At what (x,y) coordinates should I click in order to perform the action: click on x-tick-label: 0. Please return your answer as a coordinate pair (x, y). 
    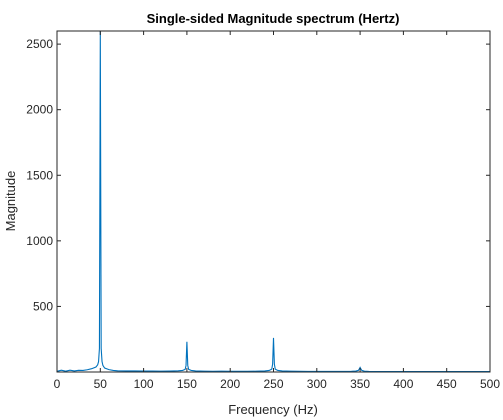
    Looking at the image, I should click on (57, 384).